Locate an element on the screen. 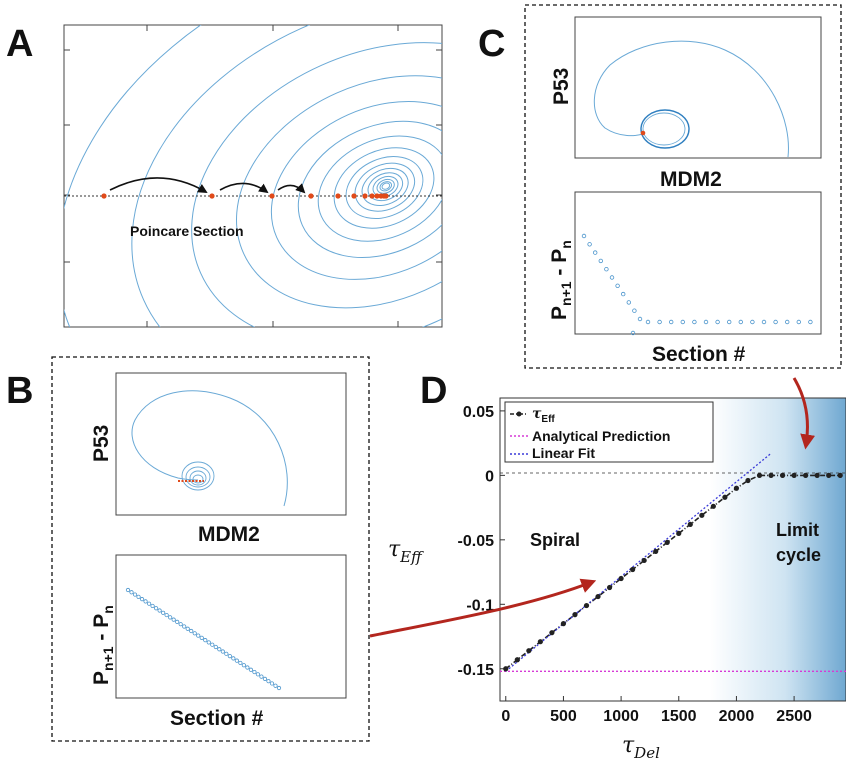 The width and height of the screenshot is (846, 765). panel-c-diff-axes is located at coordinates (698, 263).